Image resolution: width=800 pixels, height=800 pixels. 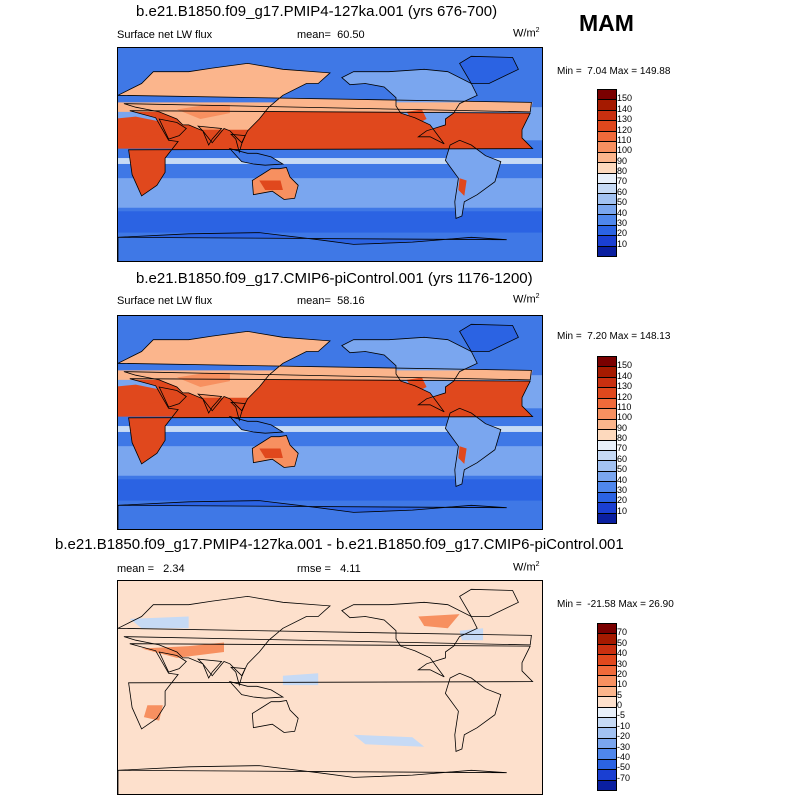 I want to click on sahara-core, so click(x=142, y=394).